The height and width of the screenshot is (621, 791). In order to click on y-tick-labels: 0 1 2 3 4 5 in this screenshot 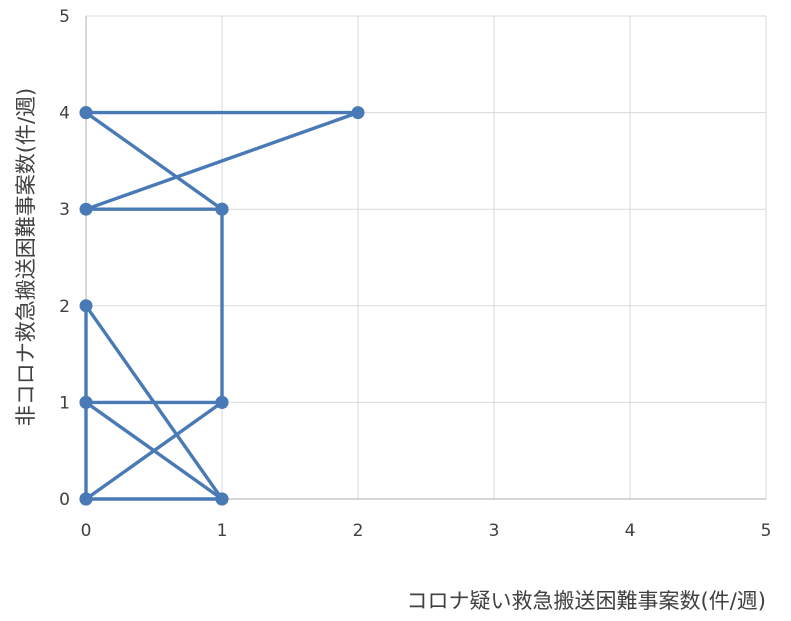, I will do `click(64, 258)`.